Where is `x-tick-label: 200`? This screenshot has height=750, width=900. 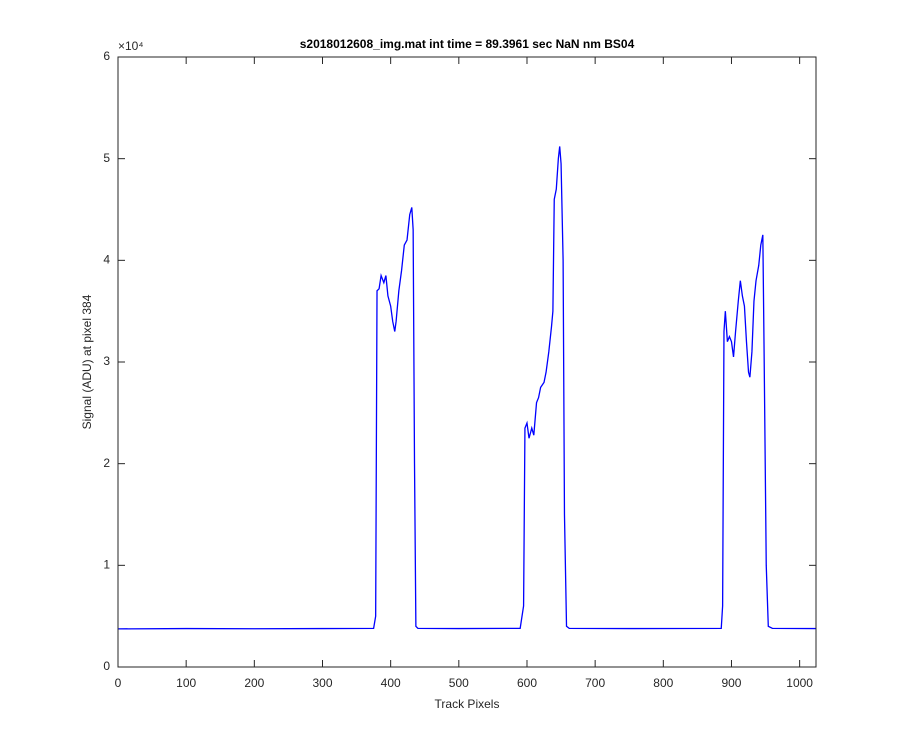 x-tick-label: 200 is located at coordinates (254, 683).